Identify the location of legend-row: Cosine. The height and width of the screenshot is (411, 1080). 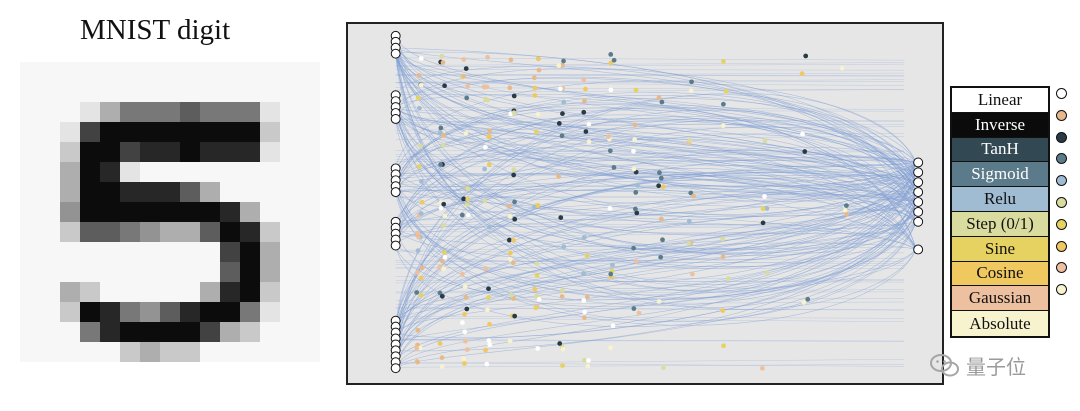
(1000, 274).